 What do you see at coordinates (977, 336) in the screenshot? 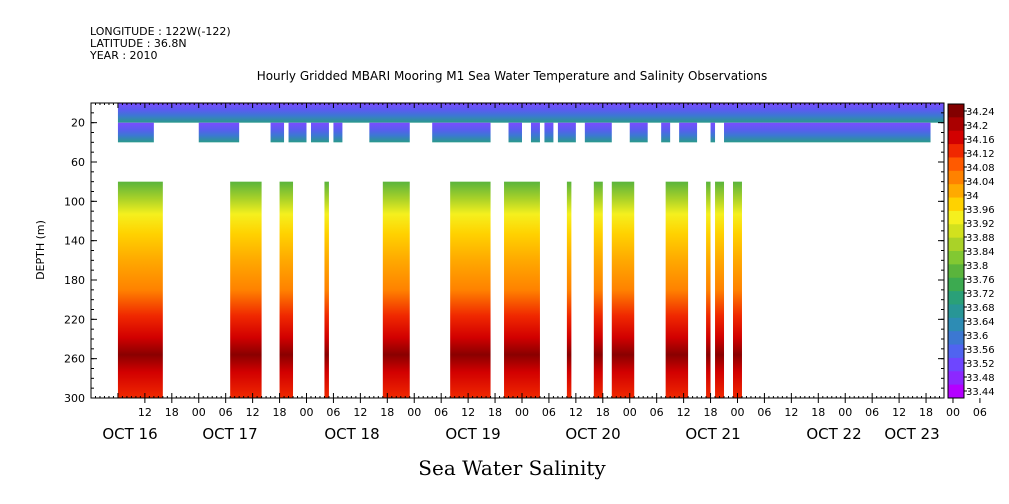
I see `colorbar-label: 33.6` at bounding box center [977, 336].